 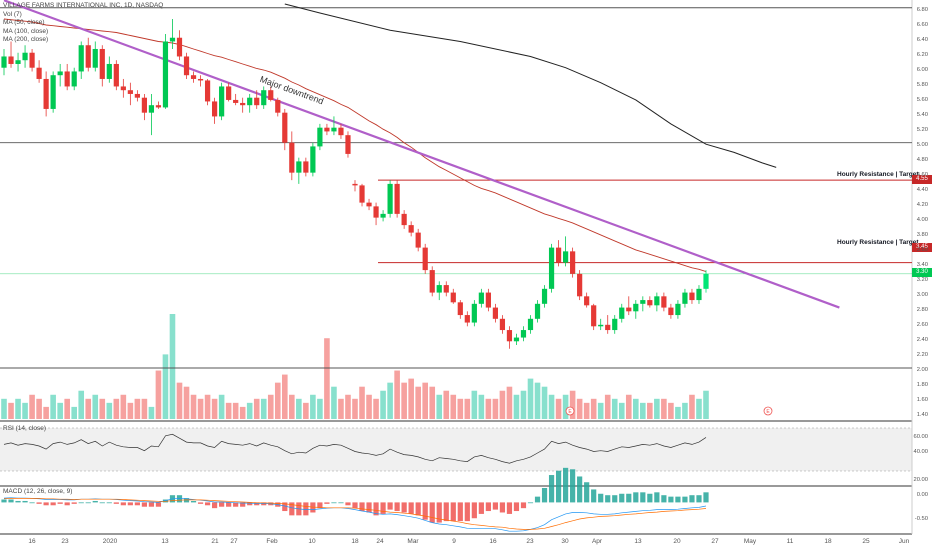 What do you see at coordinates (922, 70) in the screenshot?
I see `price-tick-label: 6.00` at bounding box center [922, 70].